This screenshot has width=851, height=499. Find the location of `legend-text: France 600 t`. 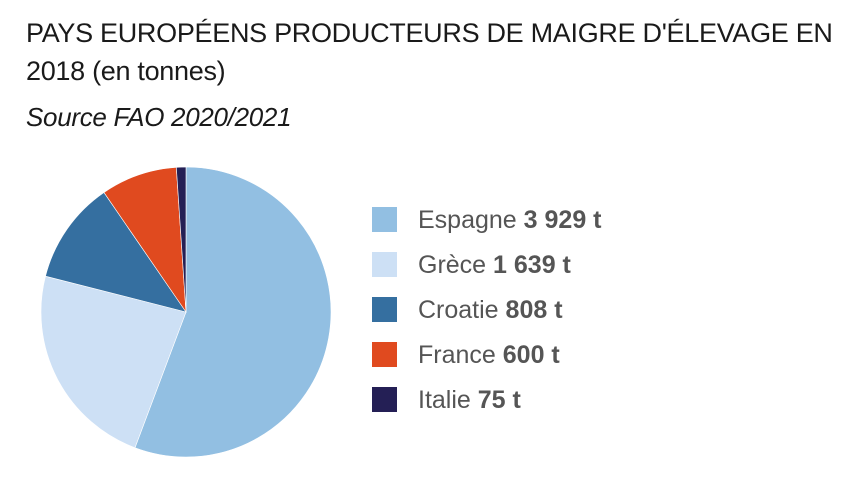

legend-text: France 600 t is located at coordinates (489, 355).